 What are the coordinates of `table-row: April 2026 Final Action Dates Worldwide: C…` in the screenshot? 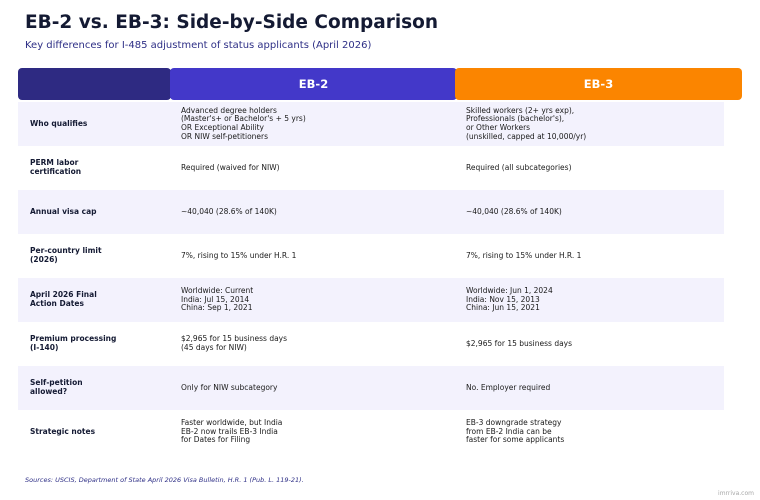 It's located at (371, 300).